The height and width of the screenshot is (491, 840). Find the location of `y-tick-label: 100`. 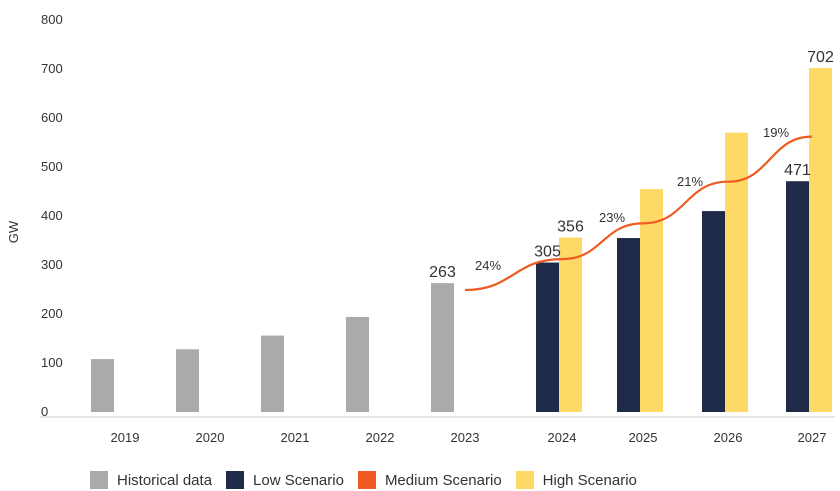

y-tick-label: 100 is located at coordinates (52, 362).